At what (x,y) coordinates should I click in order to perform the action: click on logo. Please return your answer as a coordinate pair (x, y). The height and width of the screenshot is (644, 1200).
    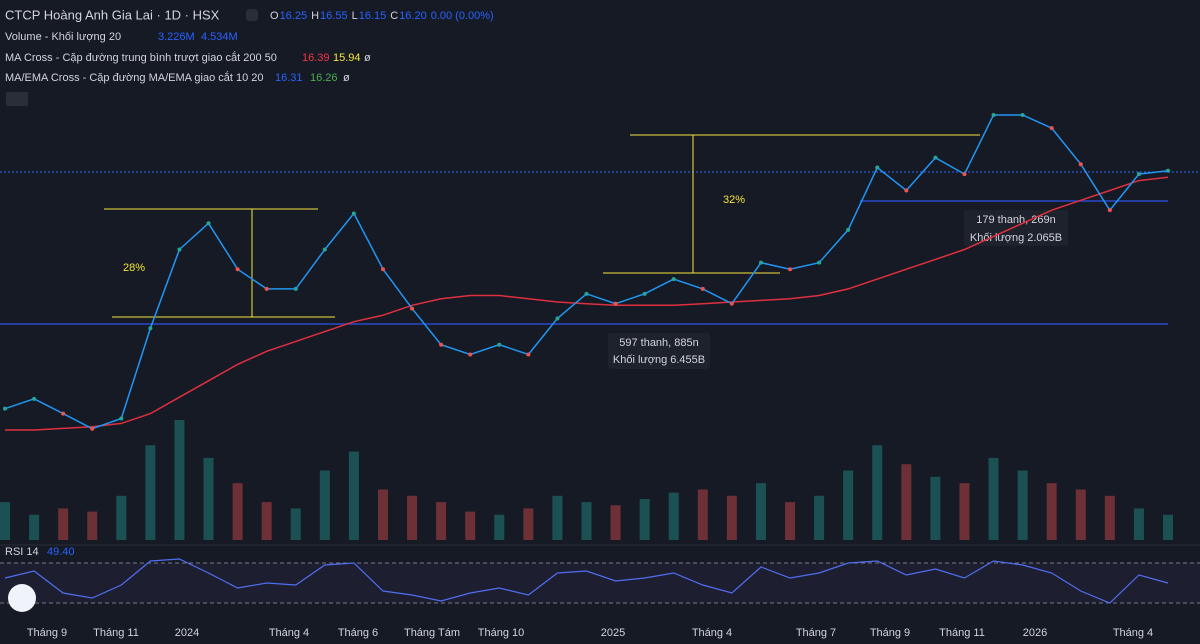
    Looking at the image, I should click on (22, 598).